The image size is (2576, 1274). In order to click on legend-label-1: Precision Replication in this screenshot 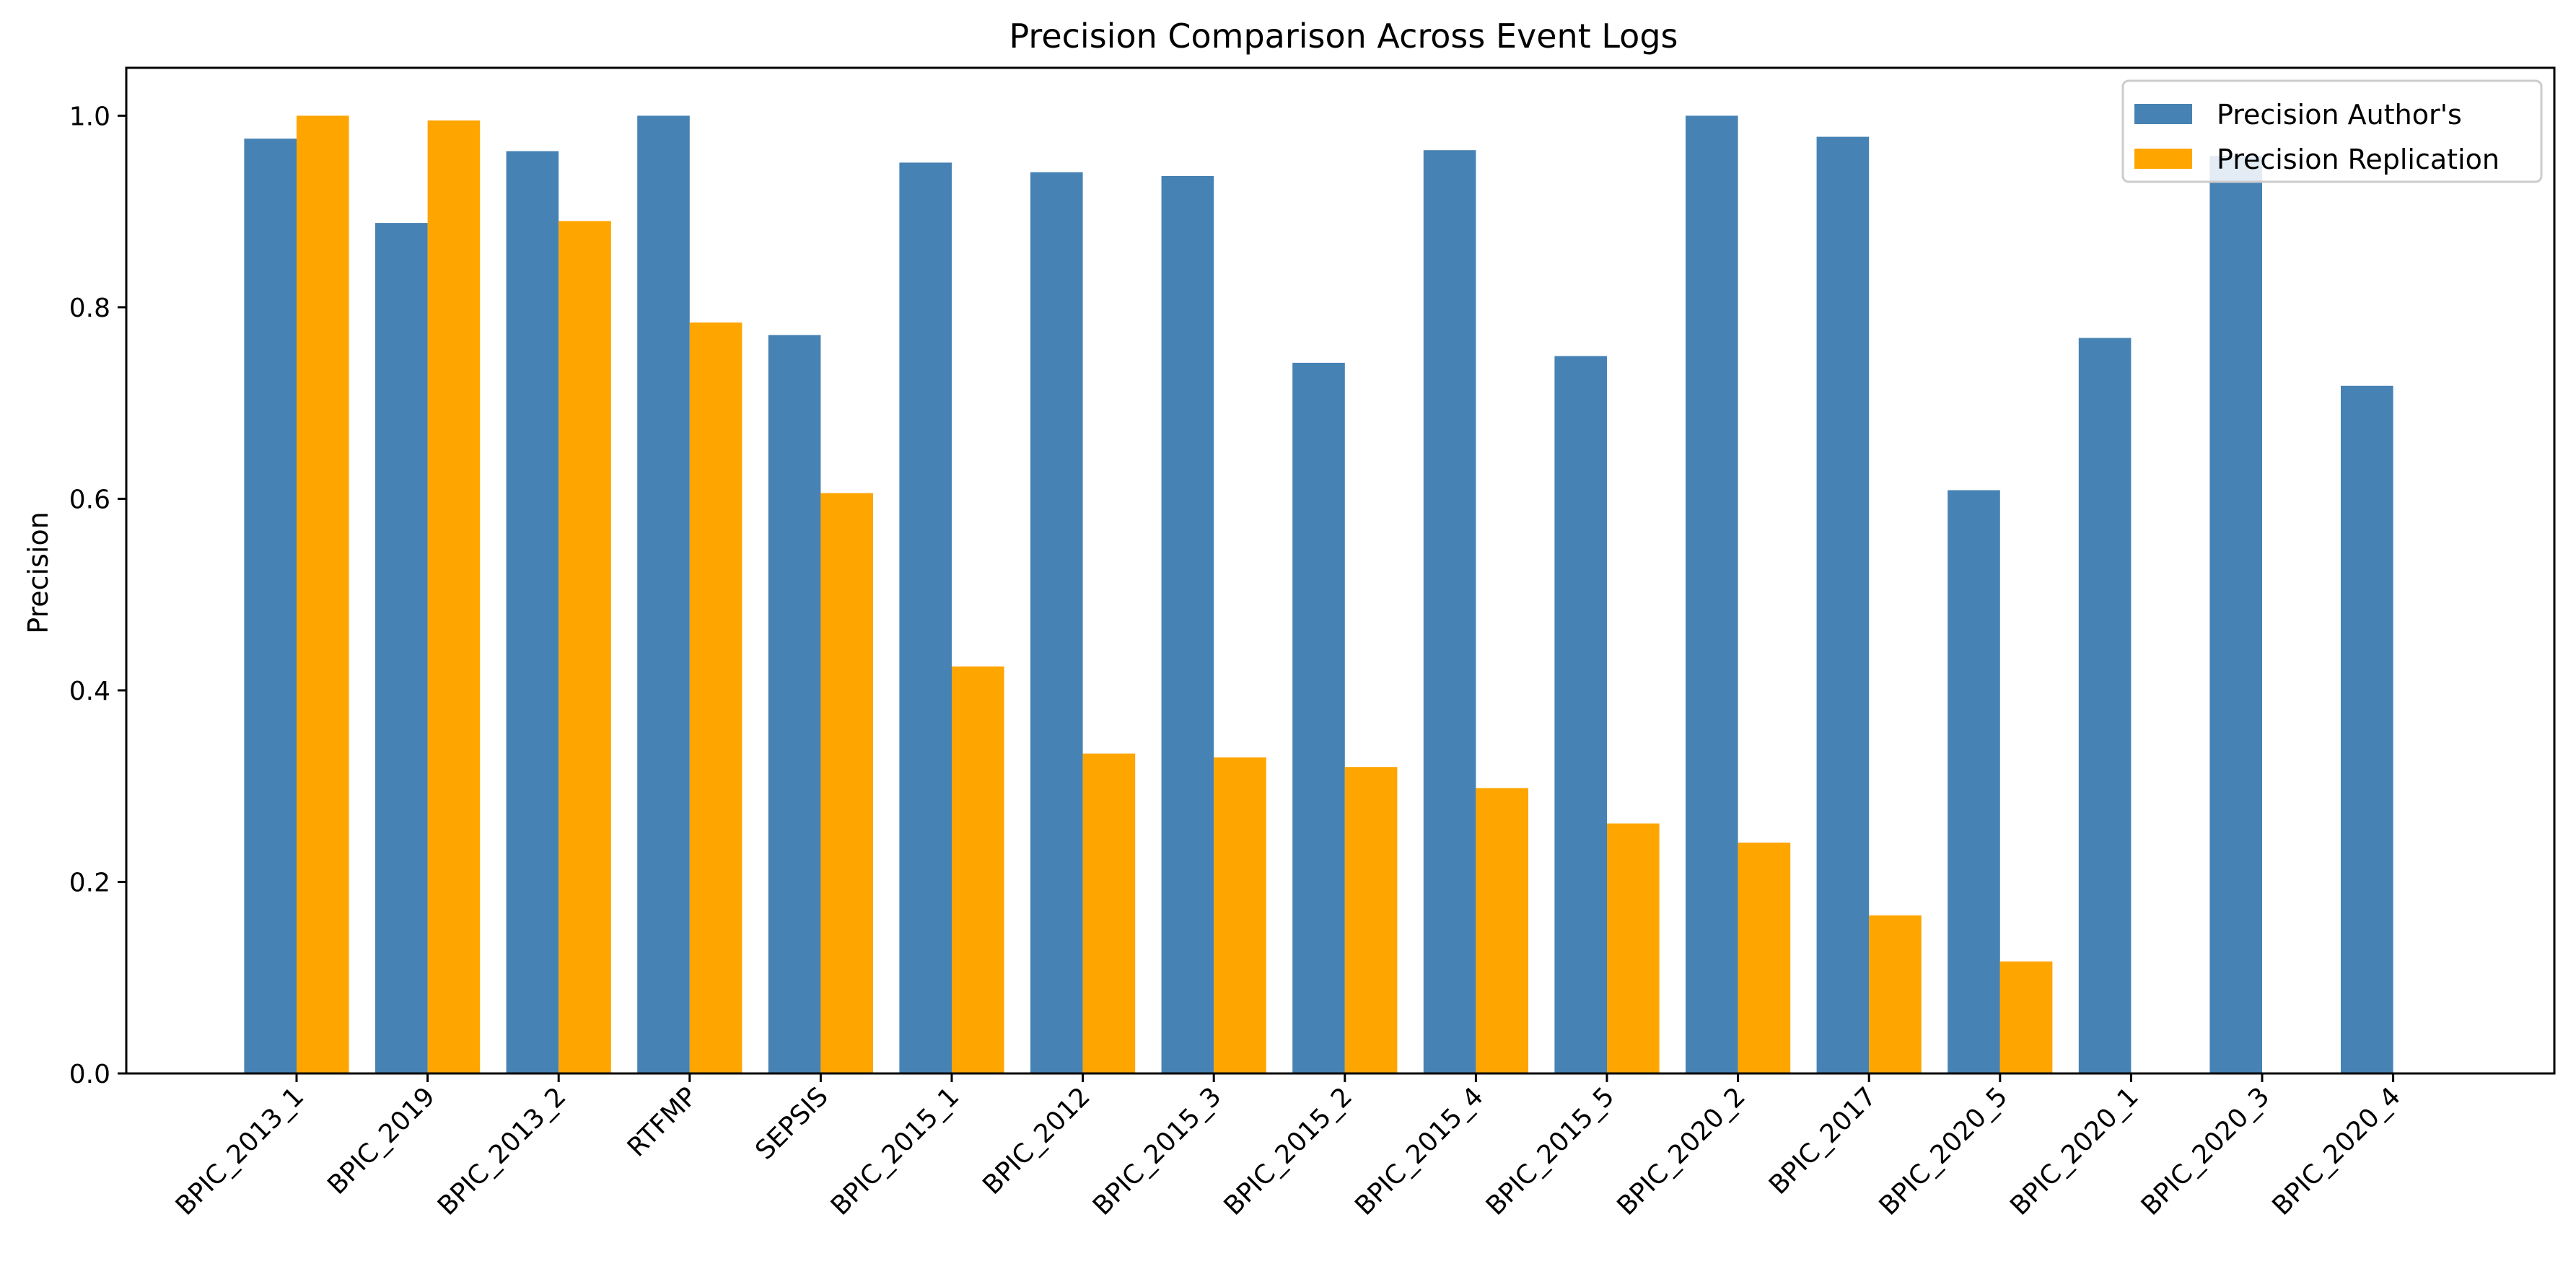, I will do `click(2358, 159)`.